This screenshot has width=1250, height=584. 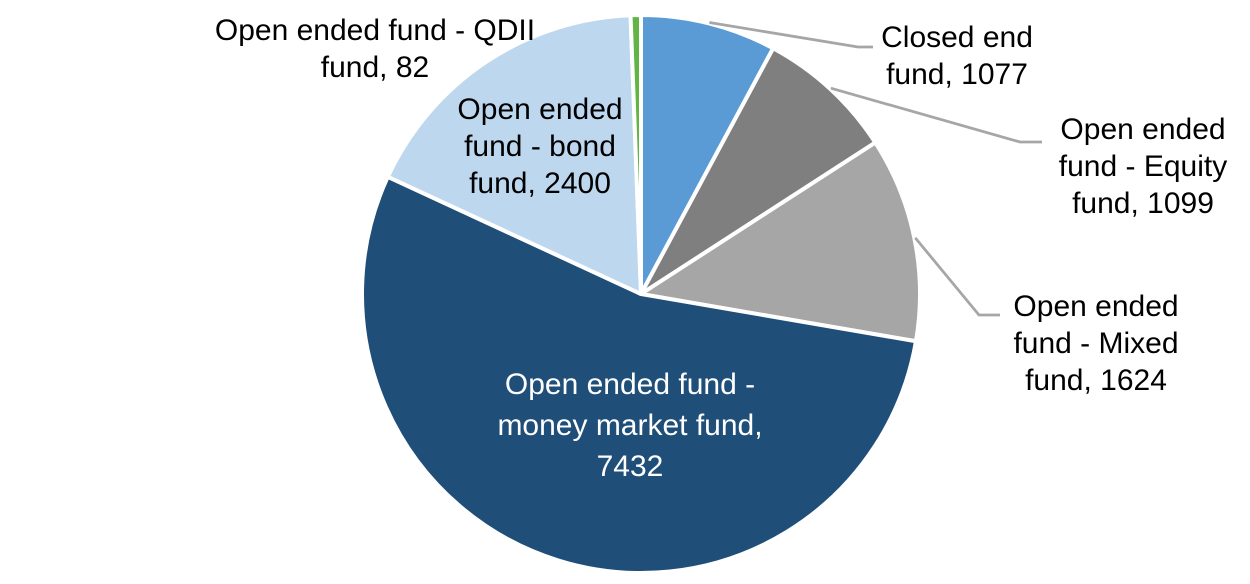 I want to click on label-line: money market fund,, so click(x=630, y=425).